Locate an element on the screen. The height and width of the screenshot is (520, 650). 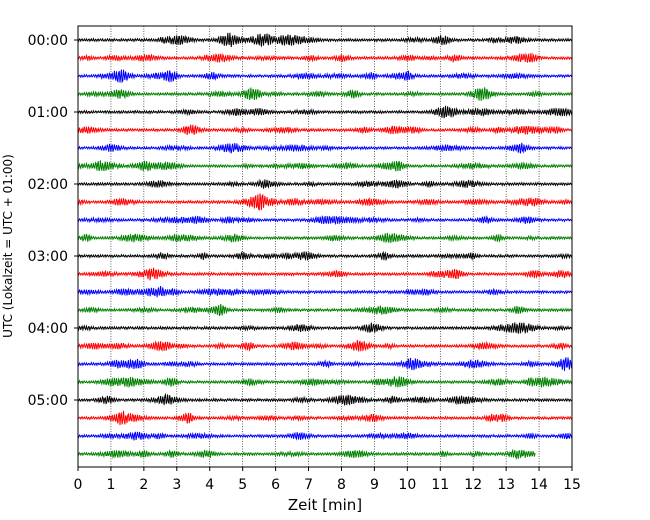
x-tick-label: 5 is located at coordinates (242, 485).